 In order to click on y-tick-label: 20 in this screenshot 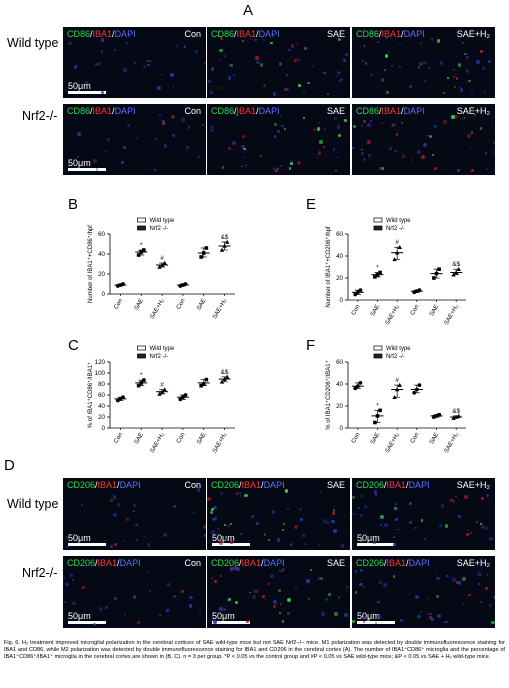, I will do `click(101, 274)`.